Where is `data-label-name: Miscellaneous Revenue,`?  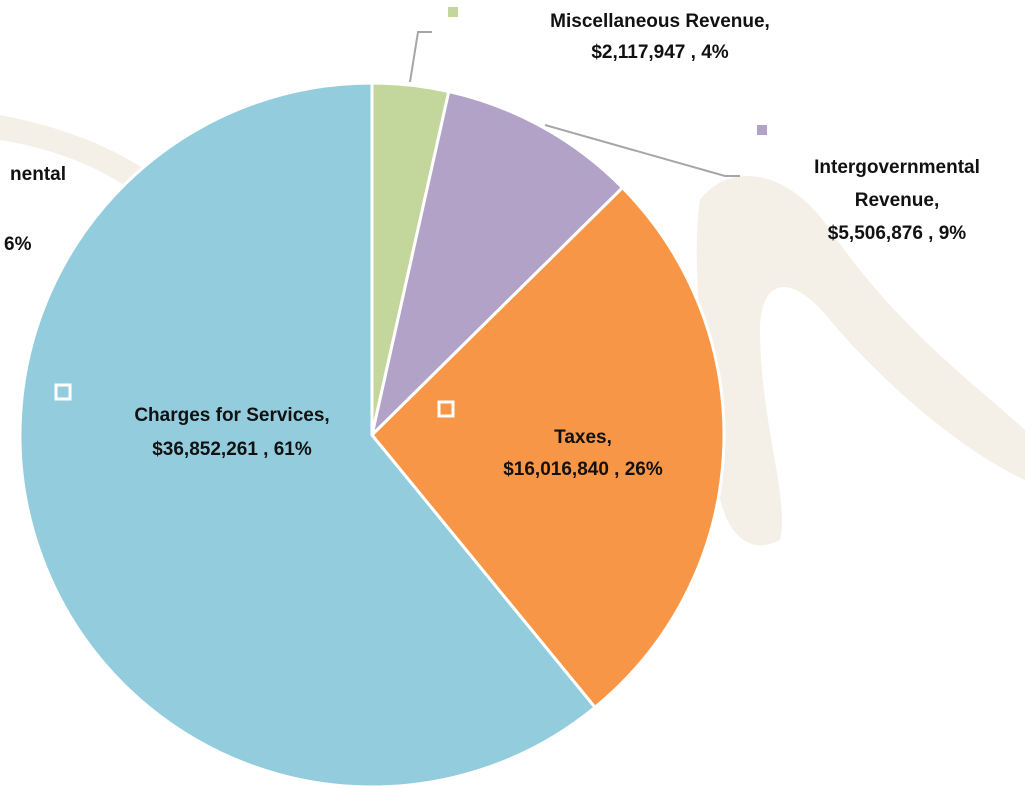 data-label-name: Miscellaneous Revenue, is located at coordinates (660, 21).